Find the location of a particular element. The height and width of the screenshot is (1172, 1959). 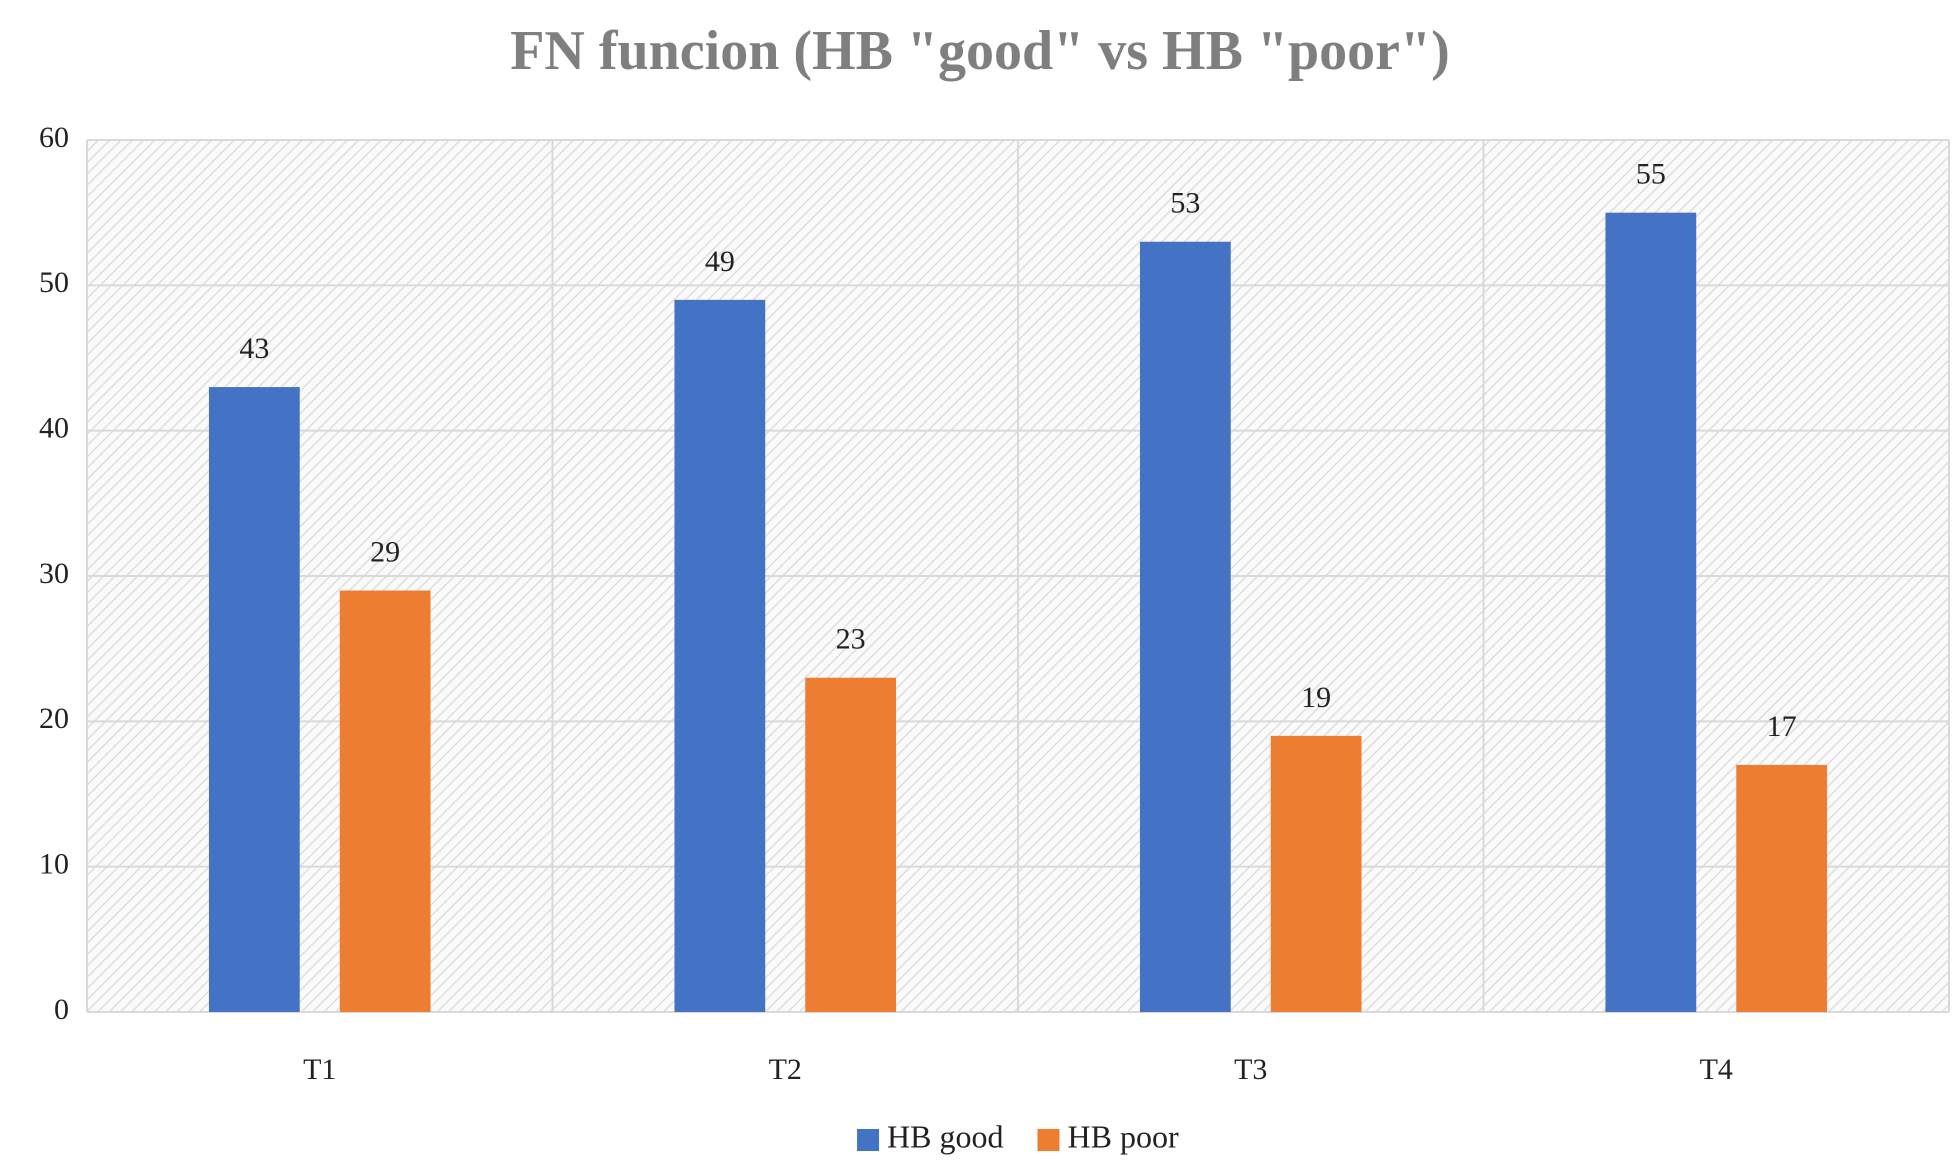

y-tick-label: 30 is located at coordinates (54, 573).